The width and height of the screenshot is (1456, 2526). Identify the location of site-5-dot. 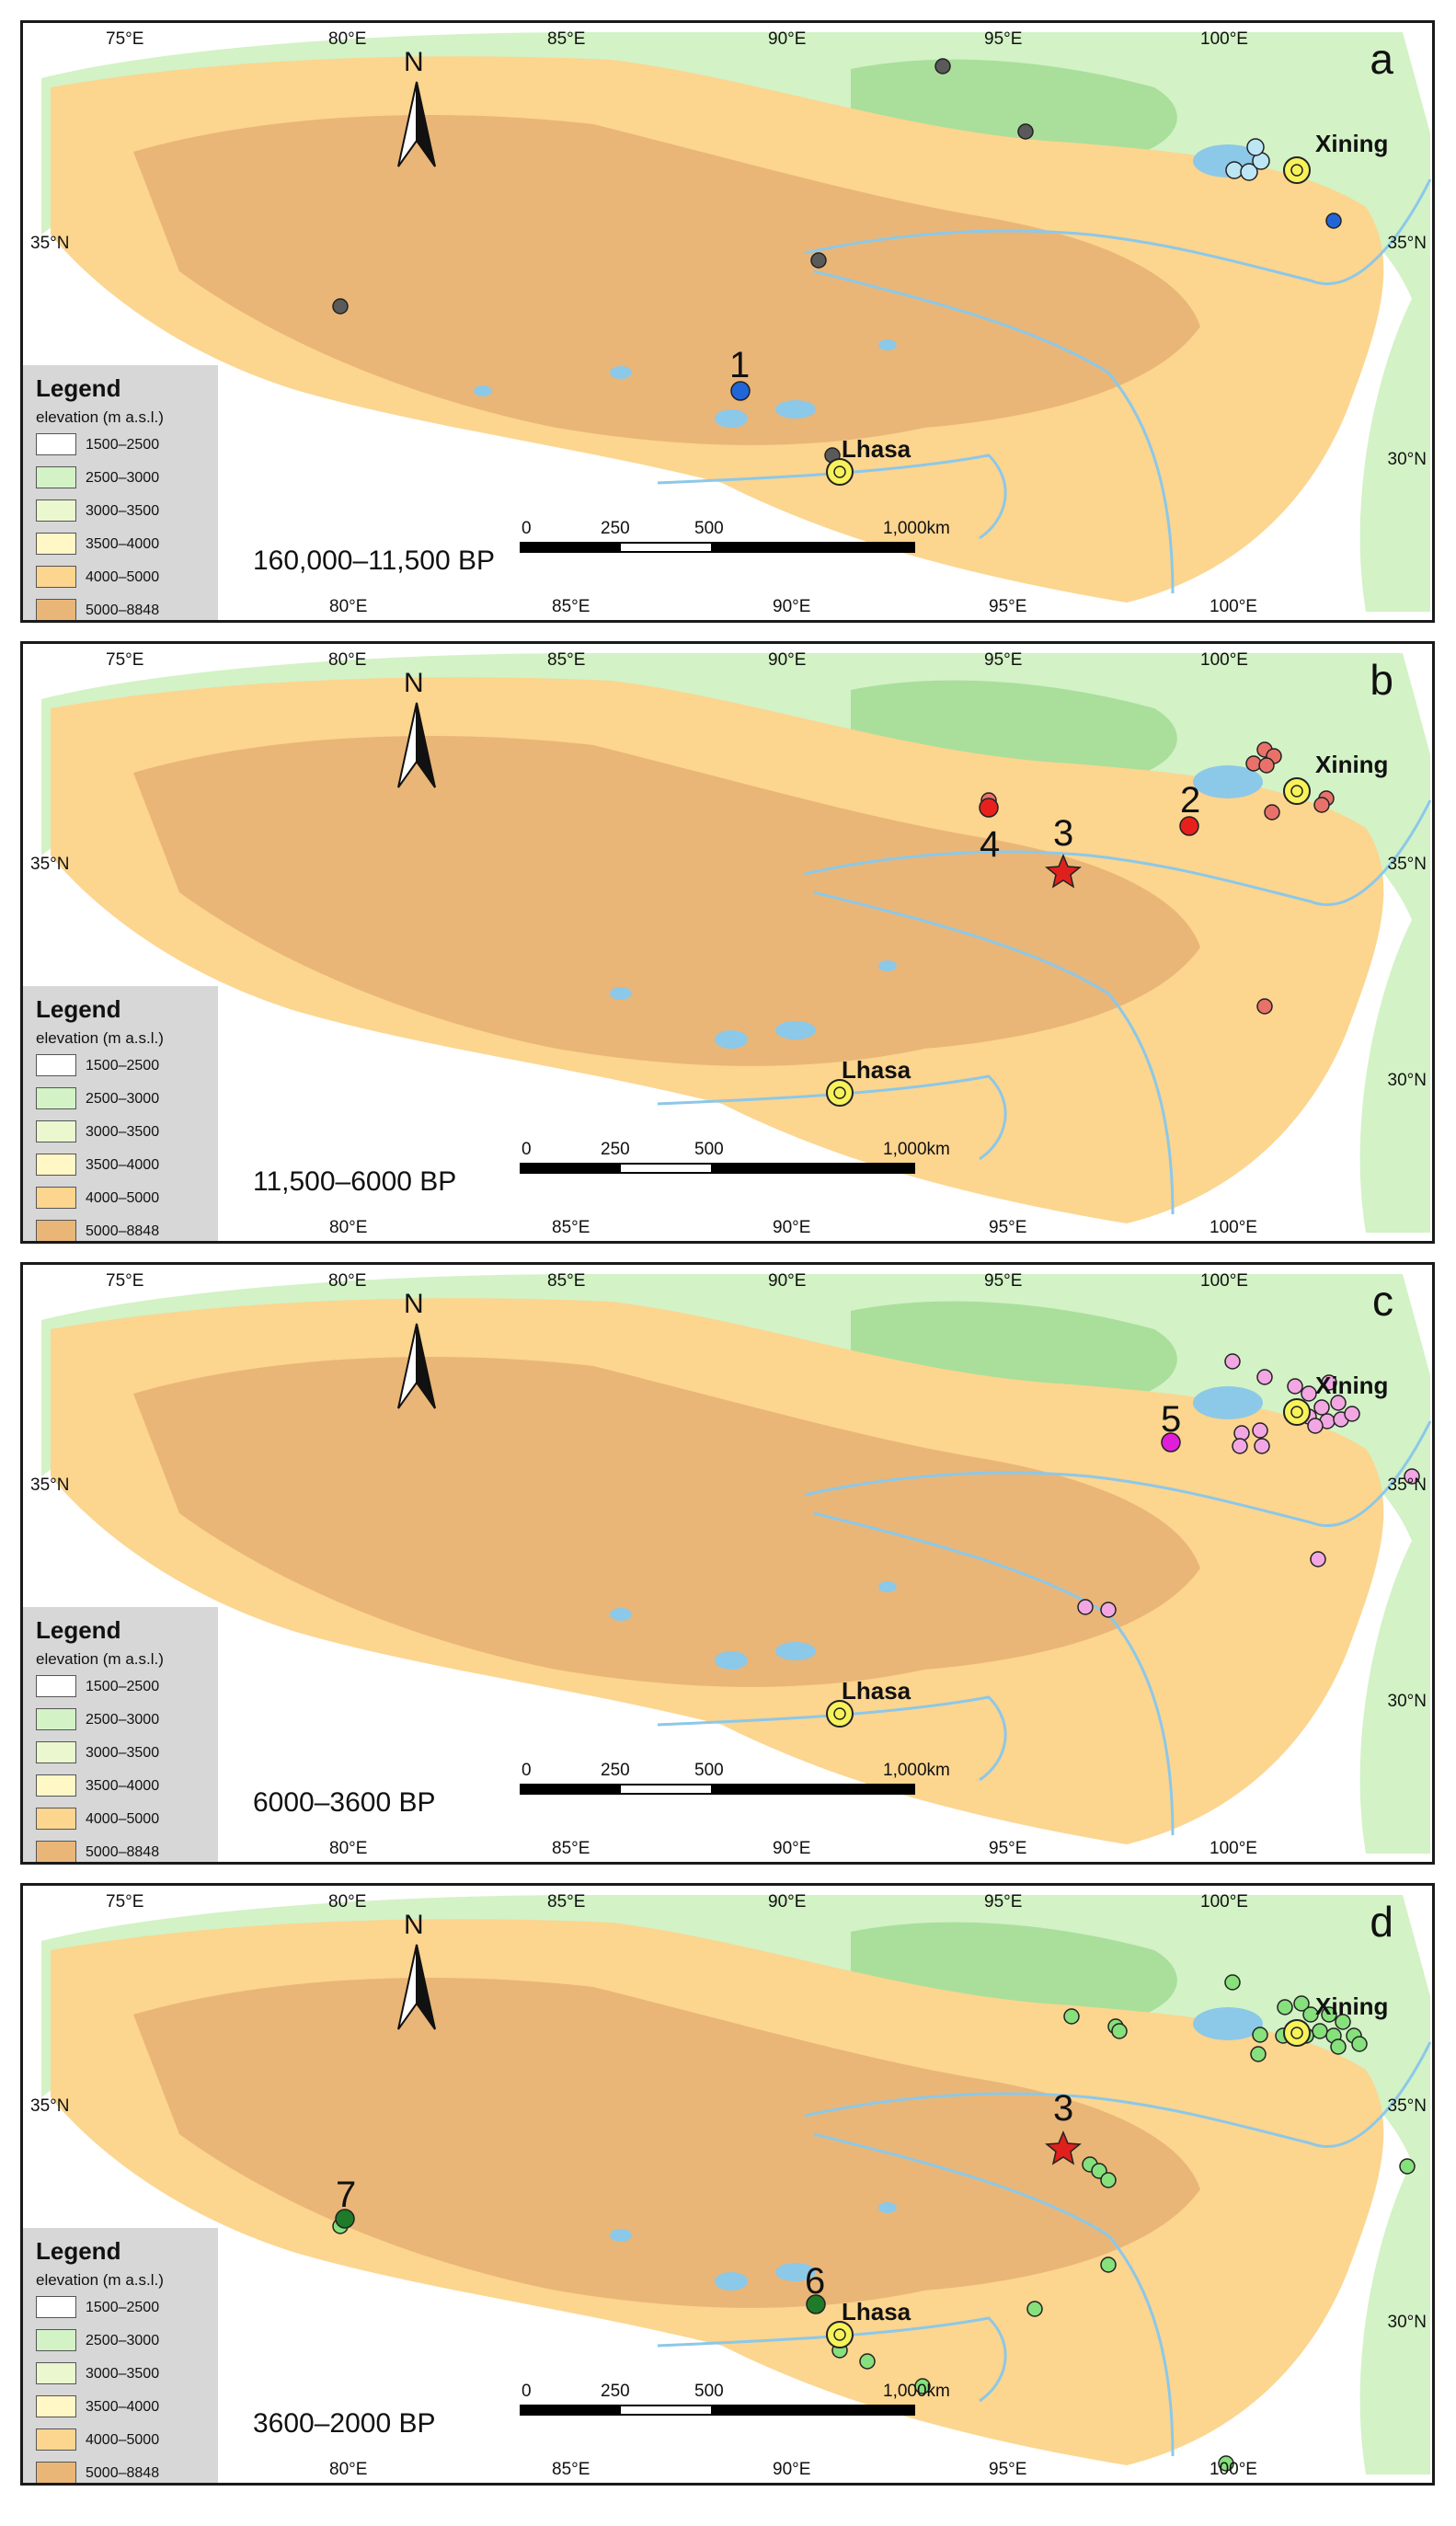
(1171, 1442).